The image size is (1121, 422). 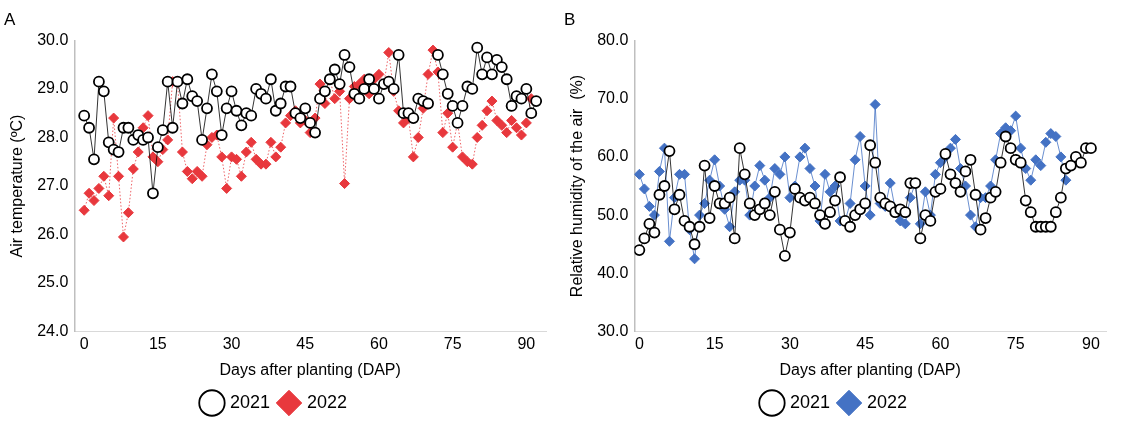 I want to click on y-tick-label: 25.0, so click(x=53, y=282).